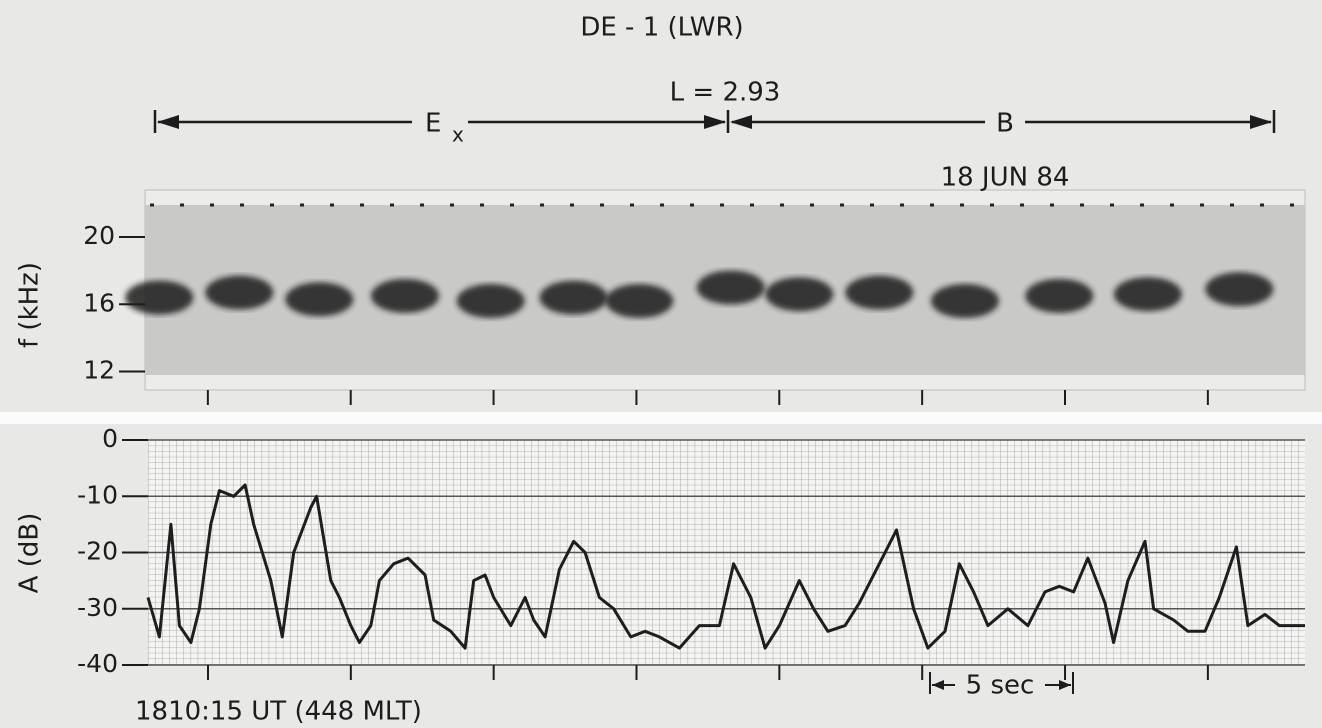 The image size is (1322, 728). What do you see at coordinates (1005, 124) in the screenshot?
I see `b-label: B` at bounding box center [1005, 124].